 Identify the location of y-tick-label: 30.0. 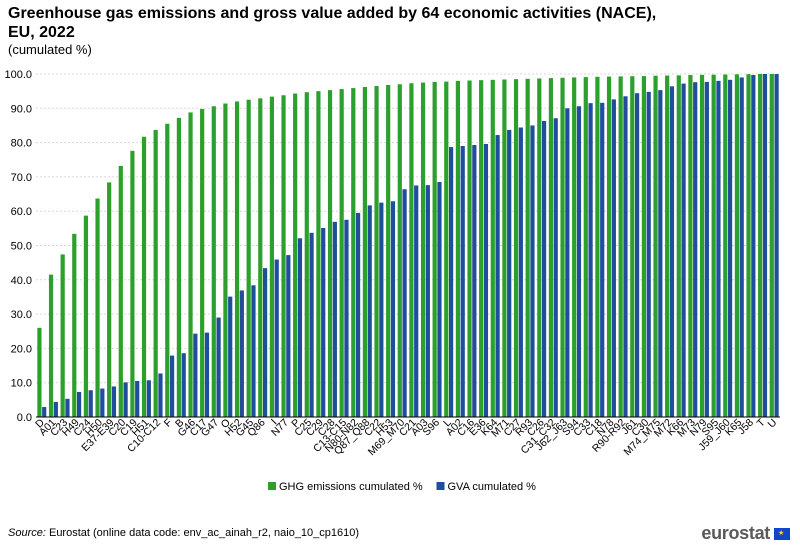
(21, 315).